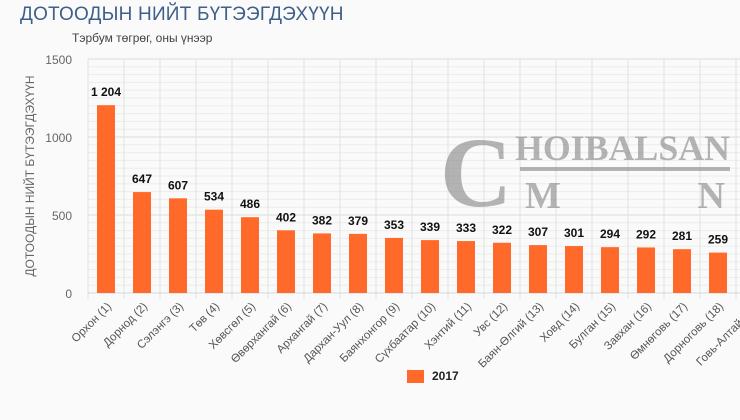  Describe the element at coordinates (394, 225) in the screenshot. I see `data-label: 353` at that location.